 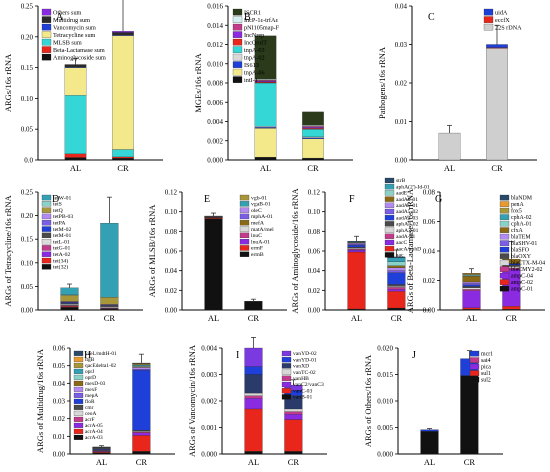 What do you see at coordinates (59, 437) in the screenshot?
I see `y-tick-label: 0.01` at bounding box center [59, 437].